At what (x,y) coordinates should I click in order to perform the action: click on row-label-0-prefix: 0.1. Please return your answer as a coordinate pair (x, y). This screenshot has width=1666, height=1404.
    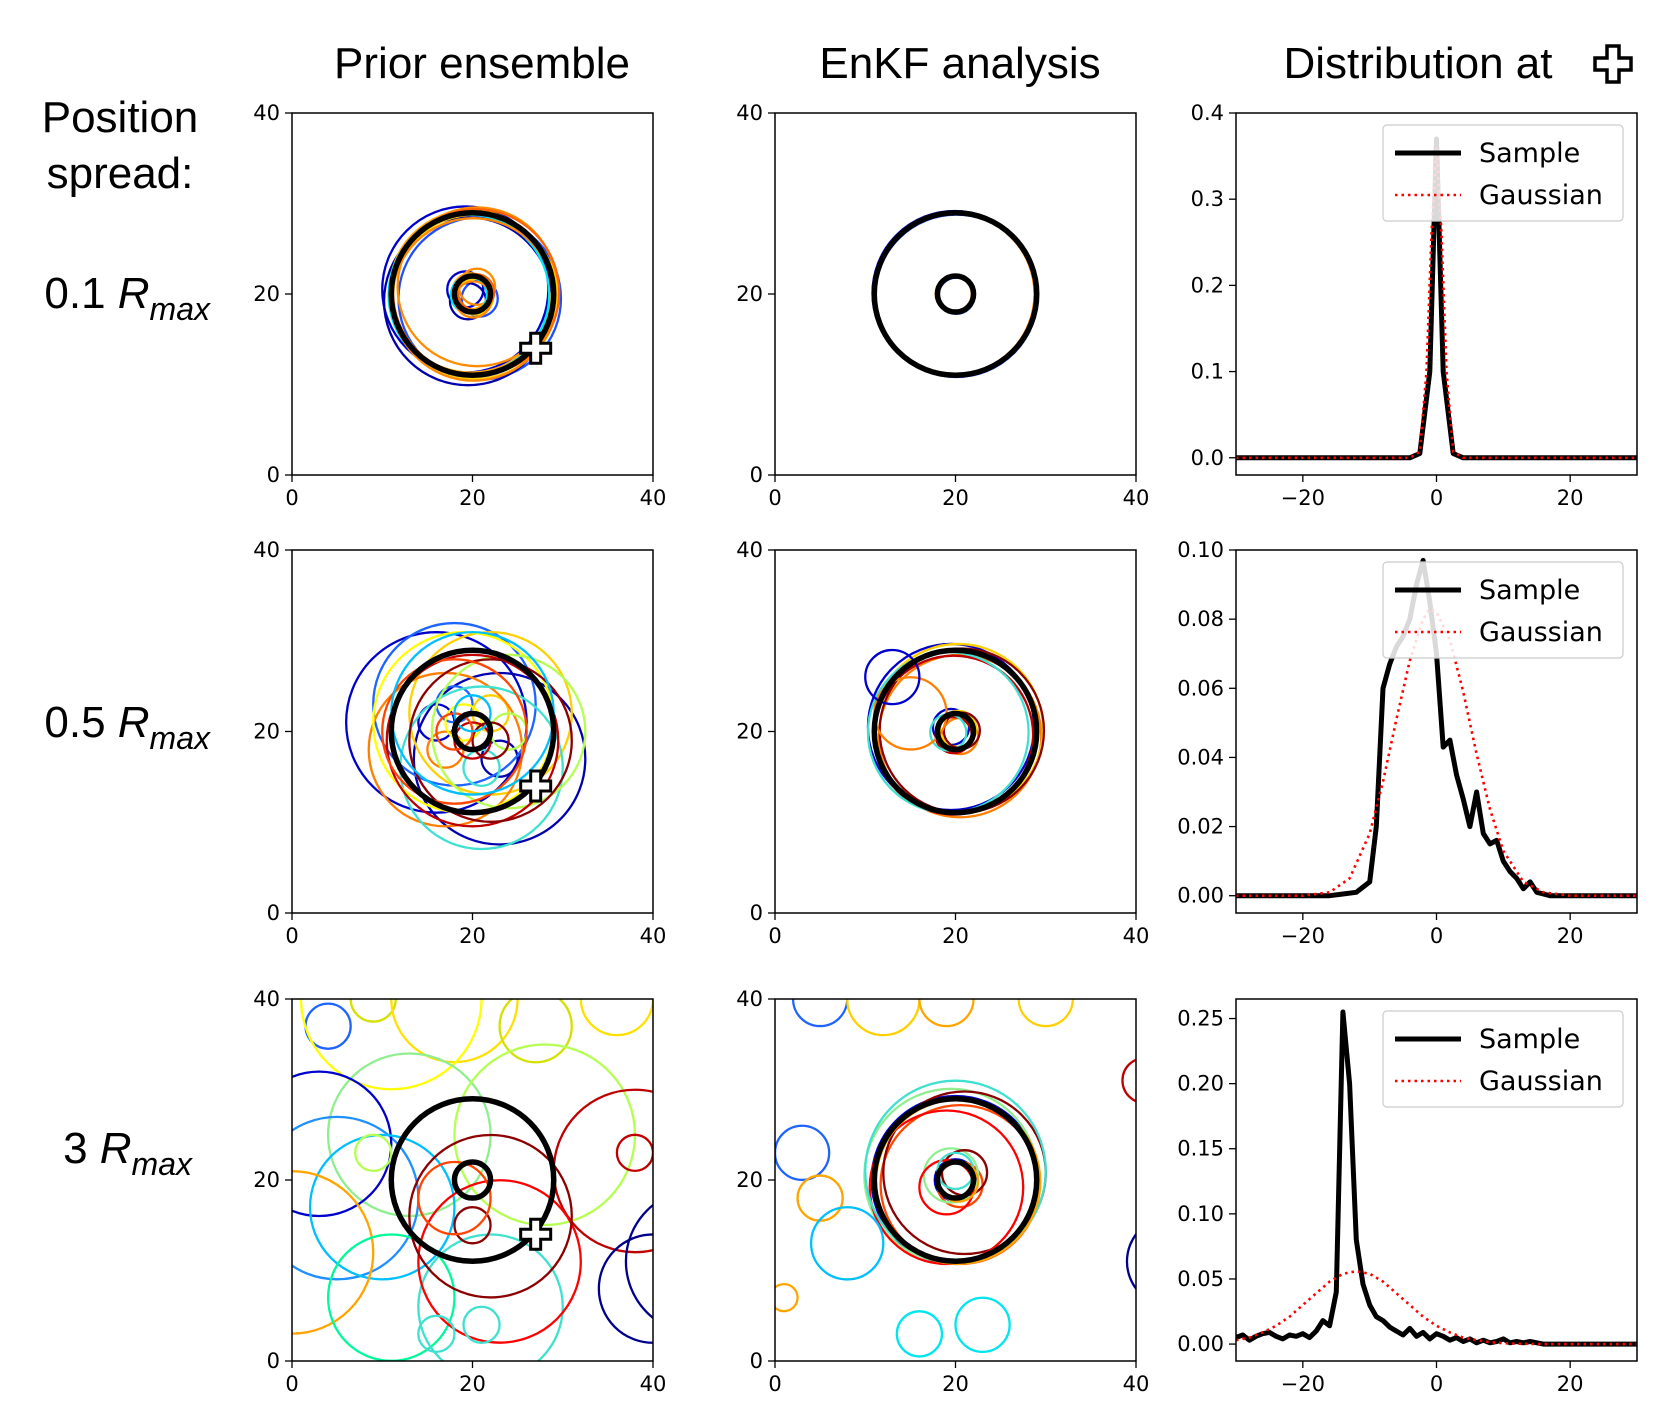
    Looking at the image, I should click on (80, 293).